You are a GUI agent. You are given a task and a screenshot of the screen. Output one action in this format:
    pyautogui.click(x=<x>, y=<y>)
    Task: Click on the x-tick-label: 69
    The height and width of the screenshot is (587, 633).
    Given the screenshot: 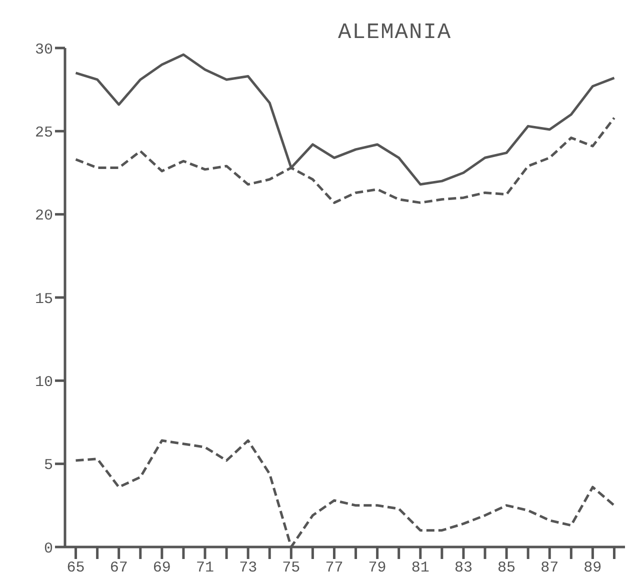 What is the action you would take?
    pyautogui.click(x=161, y=568)
    